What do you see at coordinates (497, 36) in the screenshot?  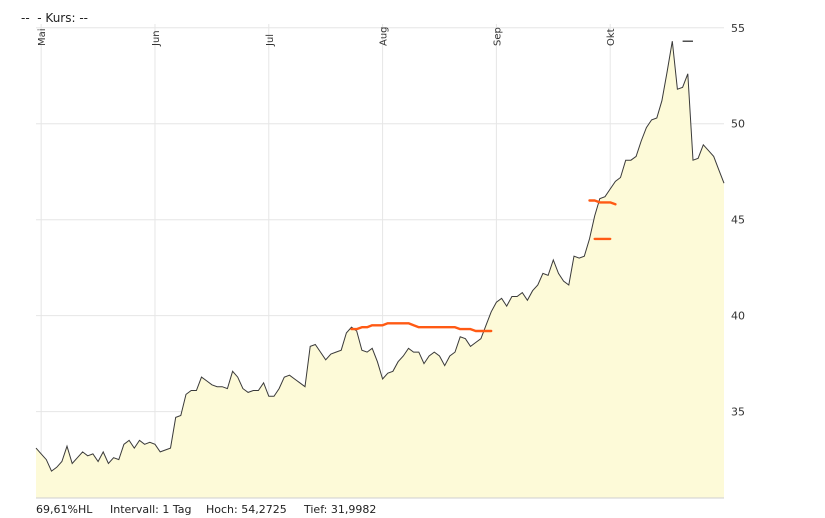 I see `x-tick-label: Sep` at bounding box center [497, 36].